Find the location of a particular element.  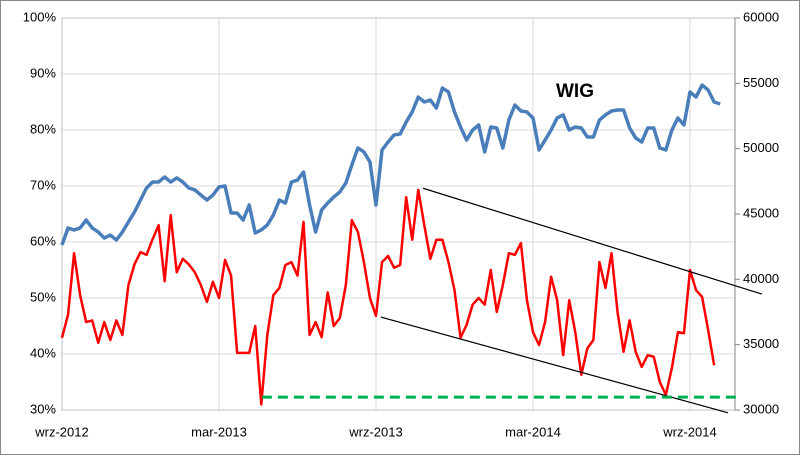

y-tick-label: 50% is located at coordinates (43, 296).